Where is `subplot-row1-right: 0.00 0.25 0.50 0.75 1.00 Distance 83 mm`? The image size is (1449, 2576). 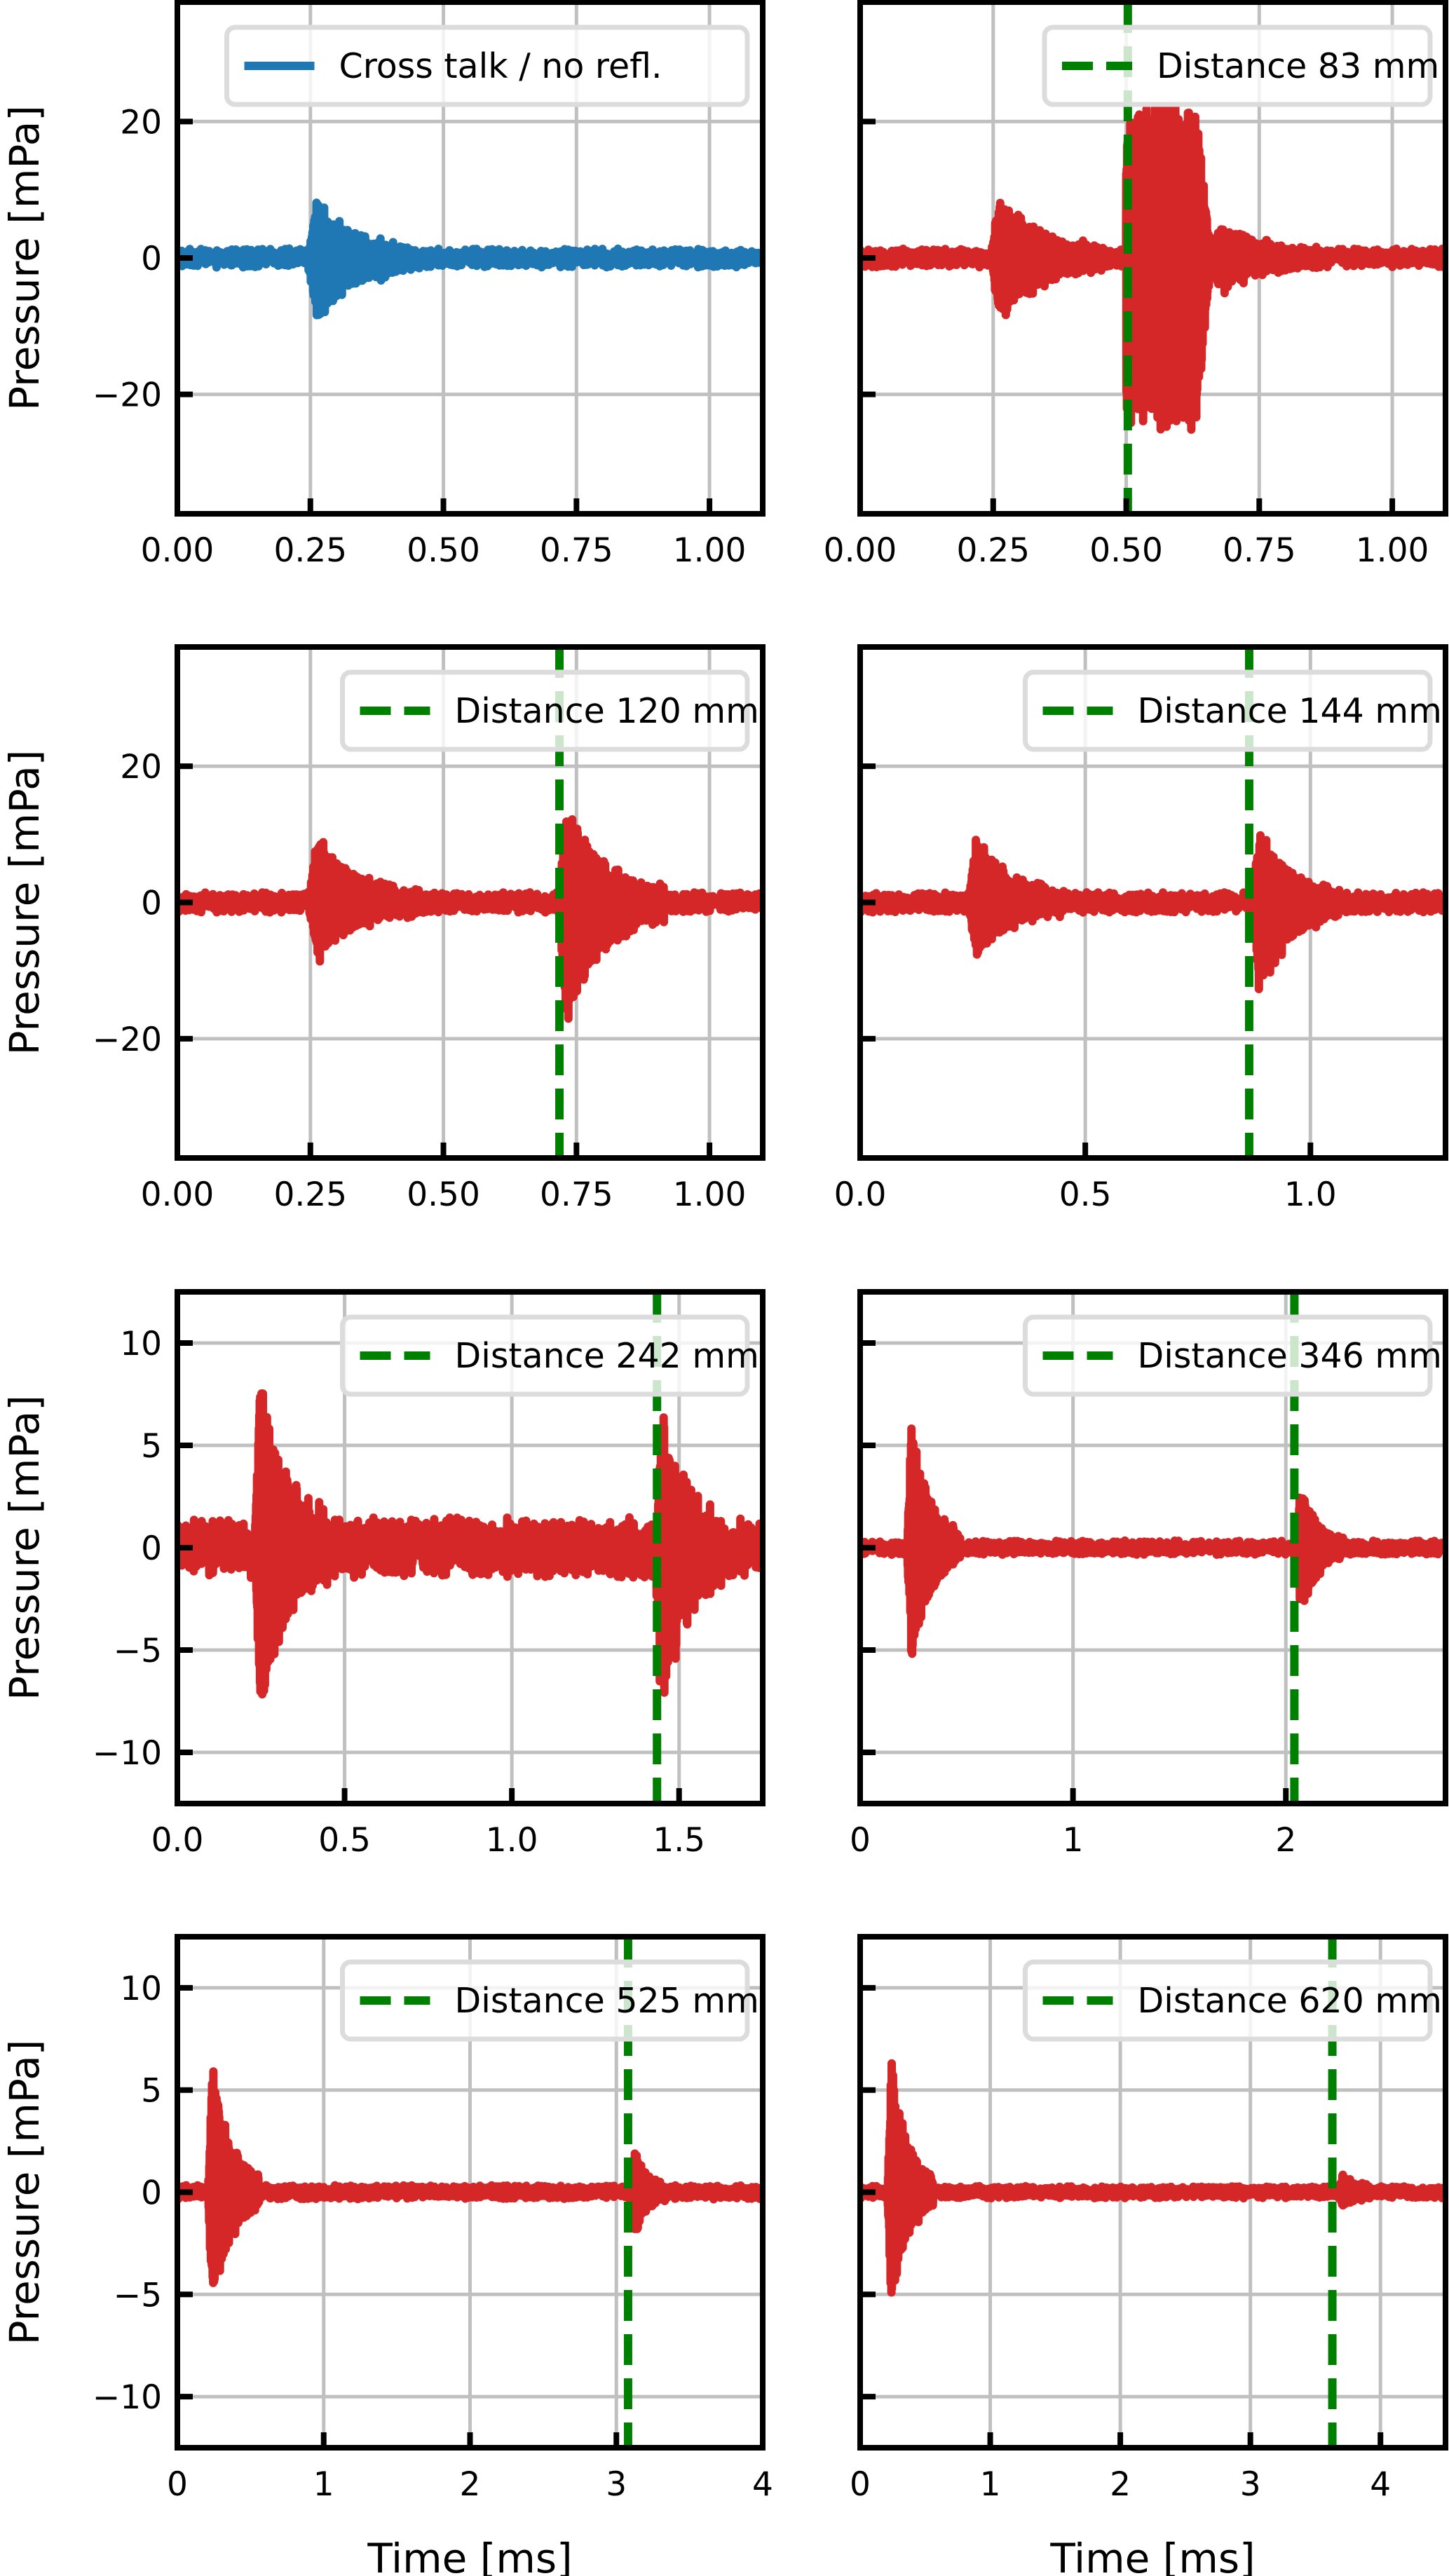
subplot-row1-right: 0.00 0.25 0.50 0.75 1.00 Distance 83 mm is located at coordinates (1136, 285).